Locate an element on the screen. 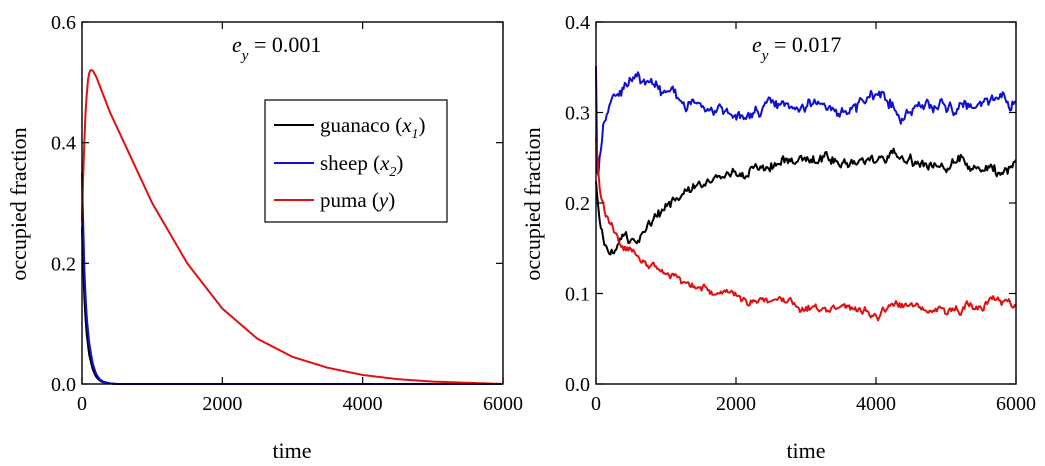 Image resolution: width=1045 pixels, height=466 pixels. left-param-symbol: e is located at coordinates (237, 44).